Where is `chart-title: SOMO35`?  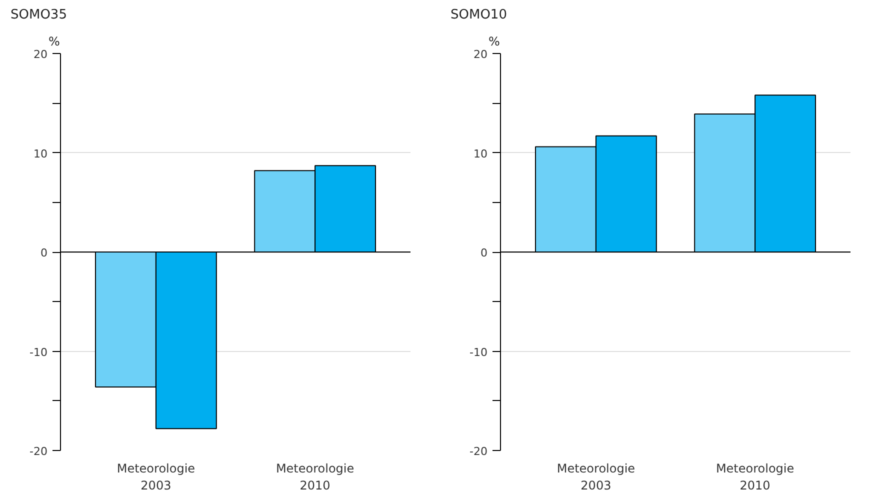
chart-title: SOMO35 is located at coordinates (38, 15).